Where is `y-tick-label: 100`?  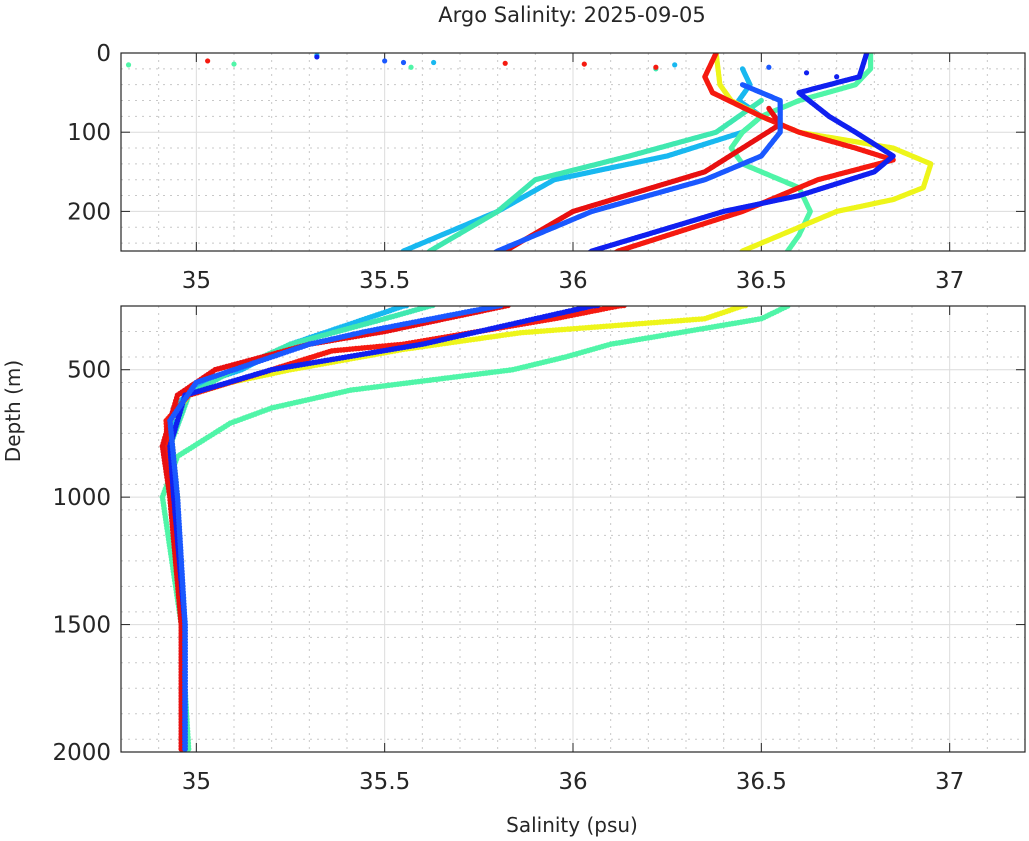
y-tick-label: 100 is located at coordinates (89, 133).